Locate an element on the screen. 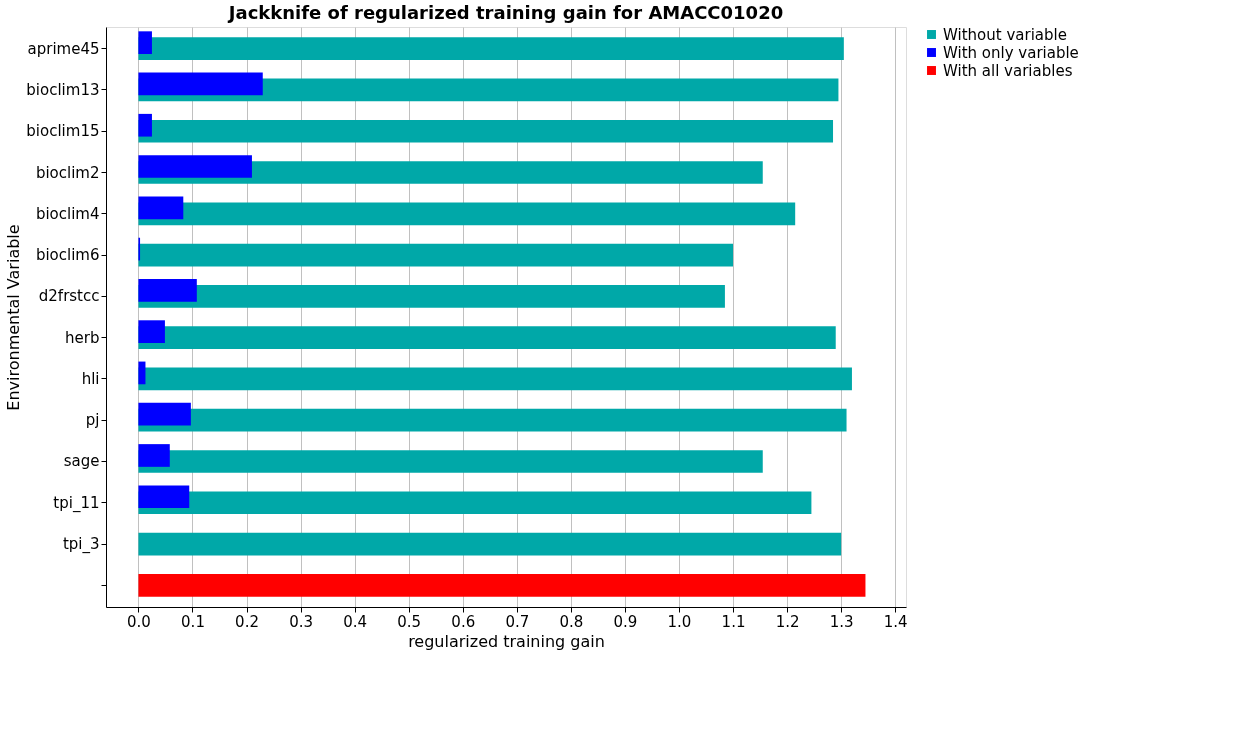 The image size is (1249, 744). y-axis-title: Environmental Variable is located at coordinates (14, 317).